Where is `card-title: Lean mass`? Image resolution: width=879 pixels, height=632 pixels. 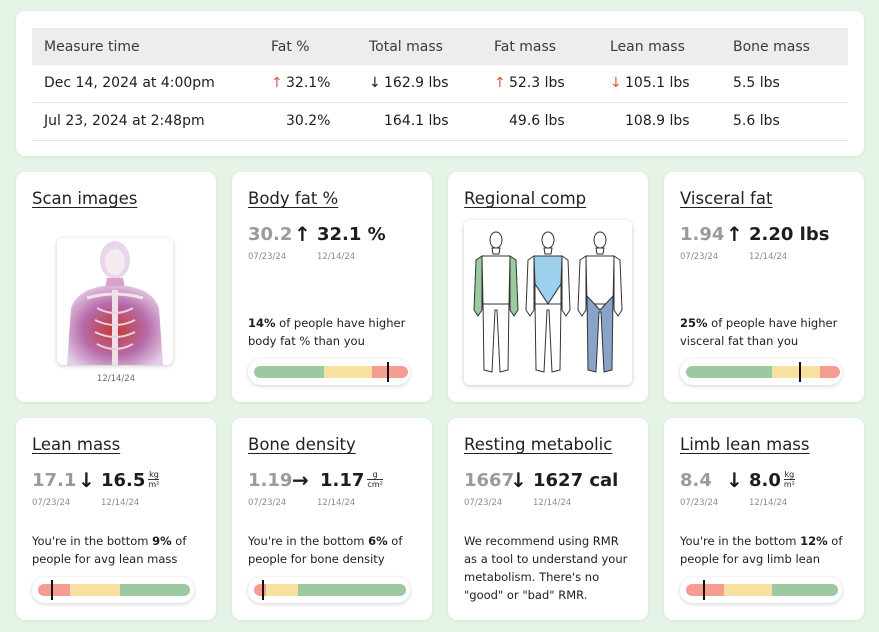
card-title: Lean mass is located at coordinates (76, 444).